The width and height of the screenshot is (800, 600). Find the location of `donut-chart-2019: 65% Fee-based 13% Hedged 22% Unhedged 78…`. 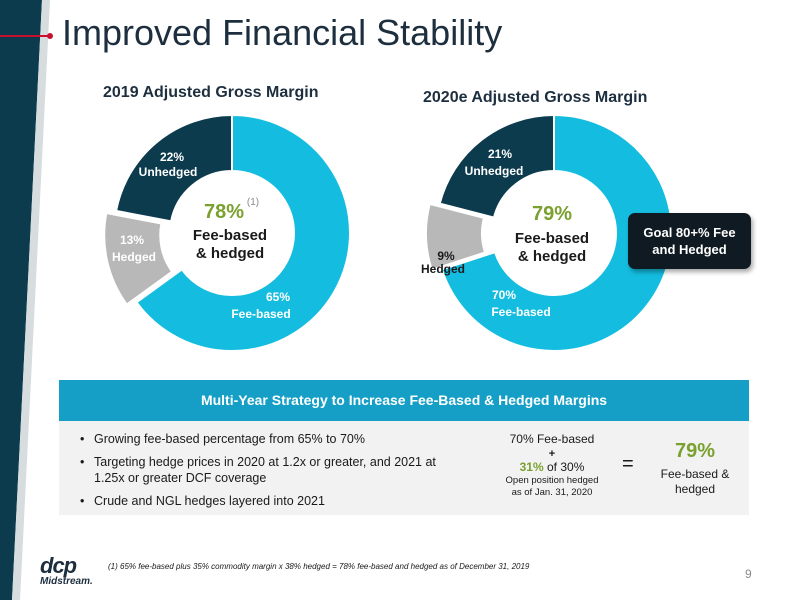

donut-chart-2019: 65% Fee-based 13% Hedged 22% Unhedged 78… is located at coordinates (227, 232).